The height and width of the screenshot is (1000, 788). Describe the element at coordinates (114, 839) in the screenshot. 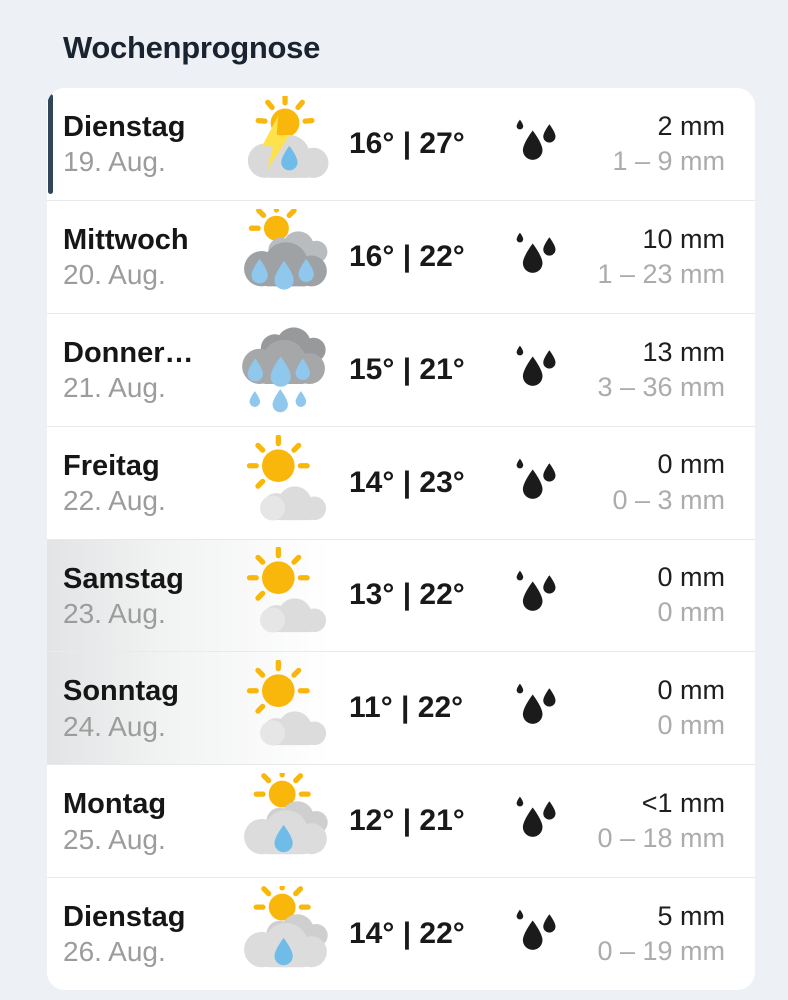

I see `day-date: 25. Aug.` at that location.